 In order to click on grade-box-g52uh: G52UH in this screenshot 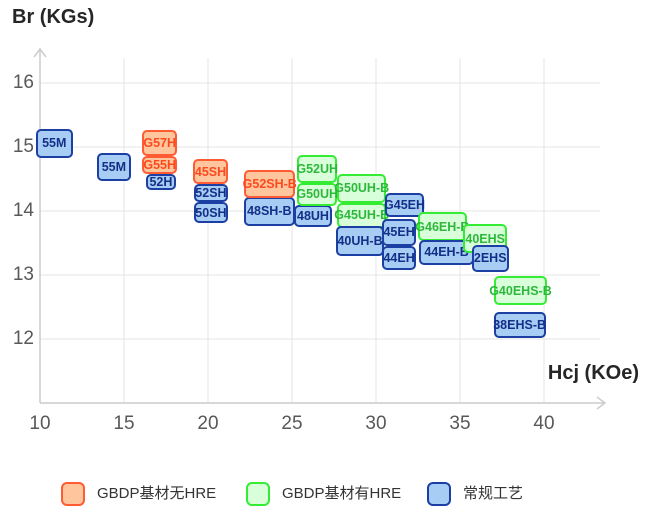, I will do `click(317, 168)`.